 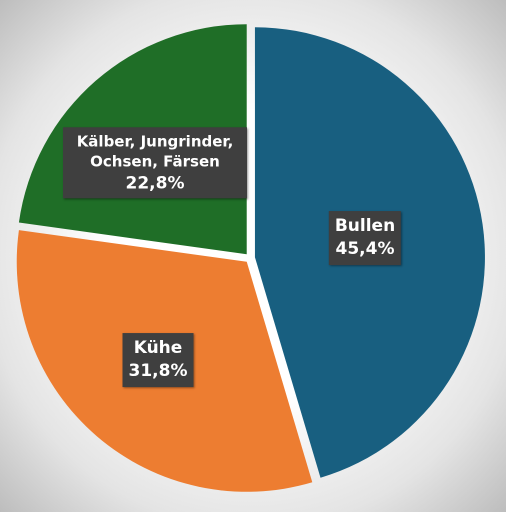 I want to click on category-label: Kühe, so click(x=158, y=348).